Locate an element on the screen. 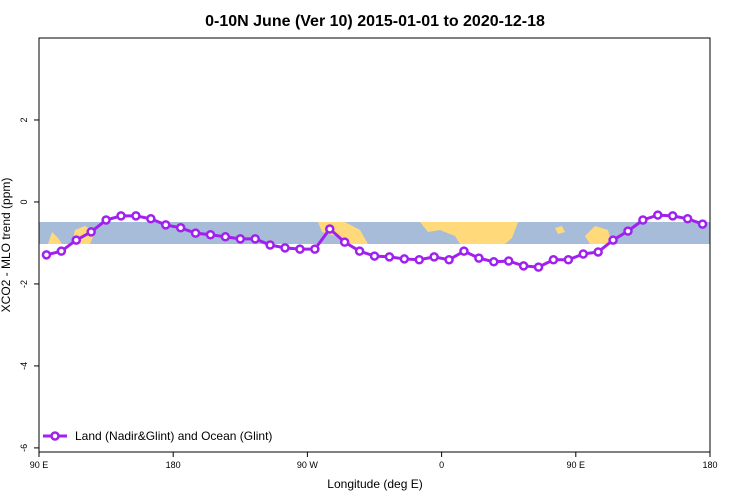  x-tick-label: 0 is located at coordinates (441, 465).